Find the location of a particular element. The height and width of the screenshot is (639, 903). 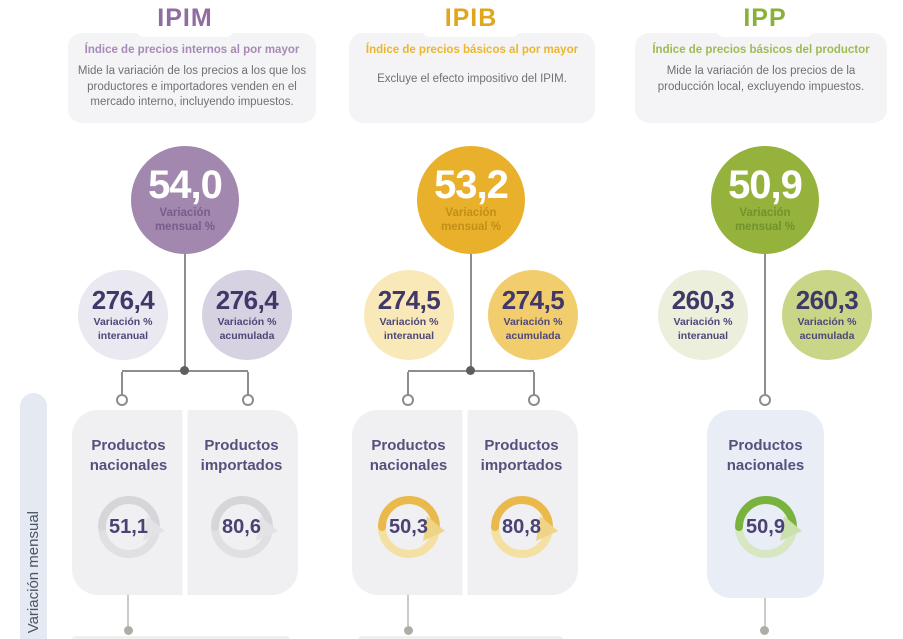

ipim-drop-line-right is located at coordinates (248, 383).